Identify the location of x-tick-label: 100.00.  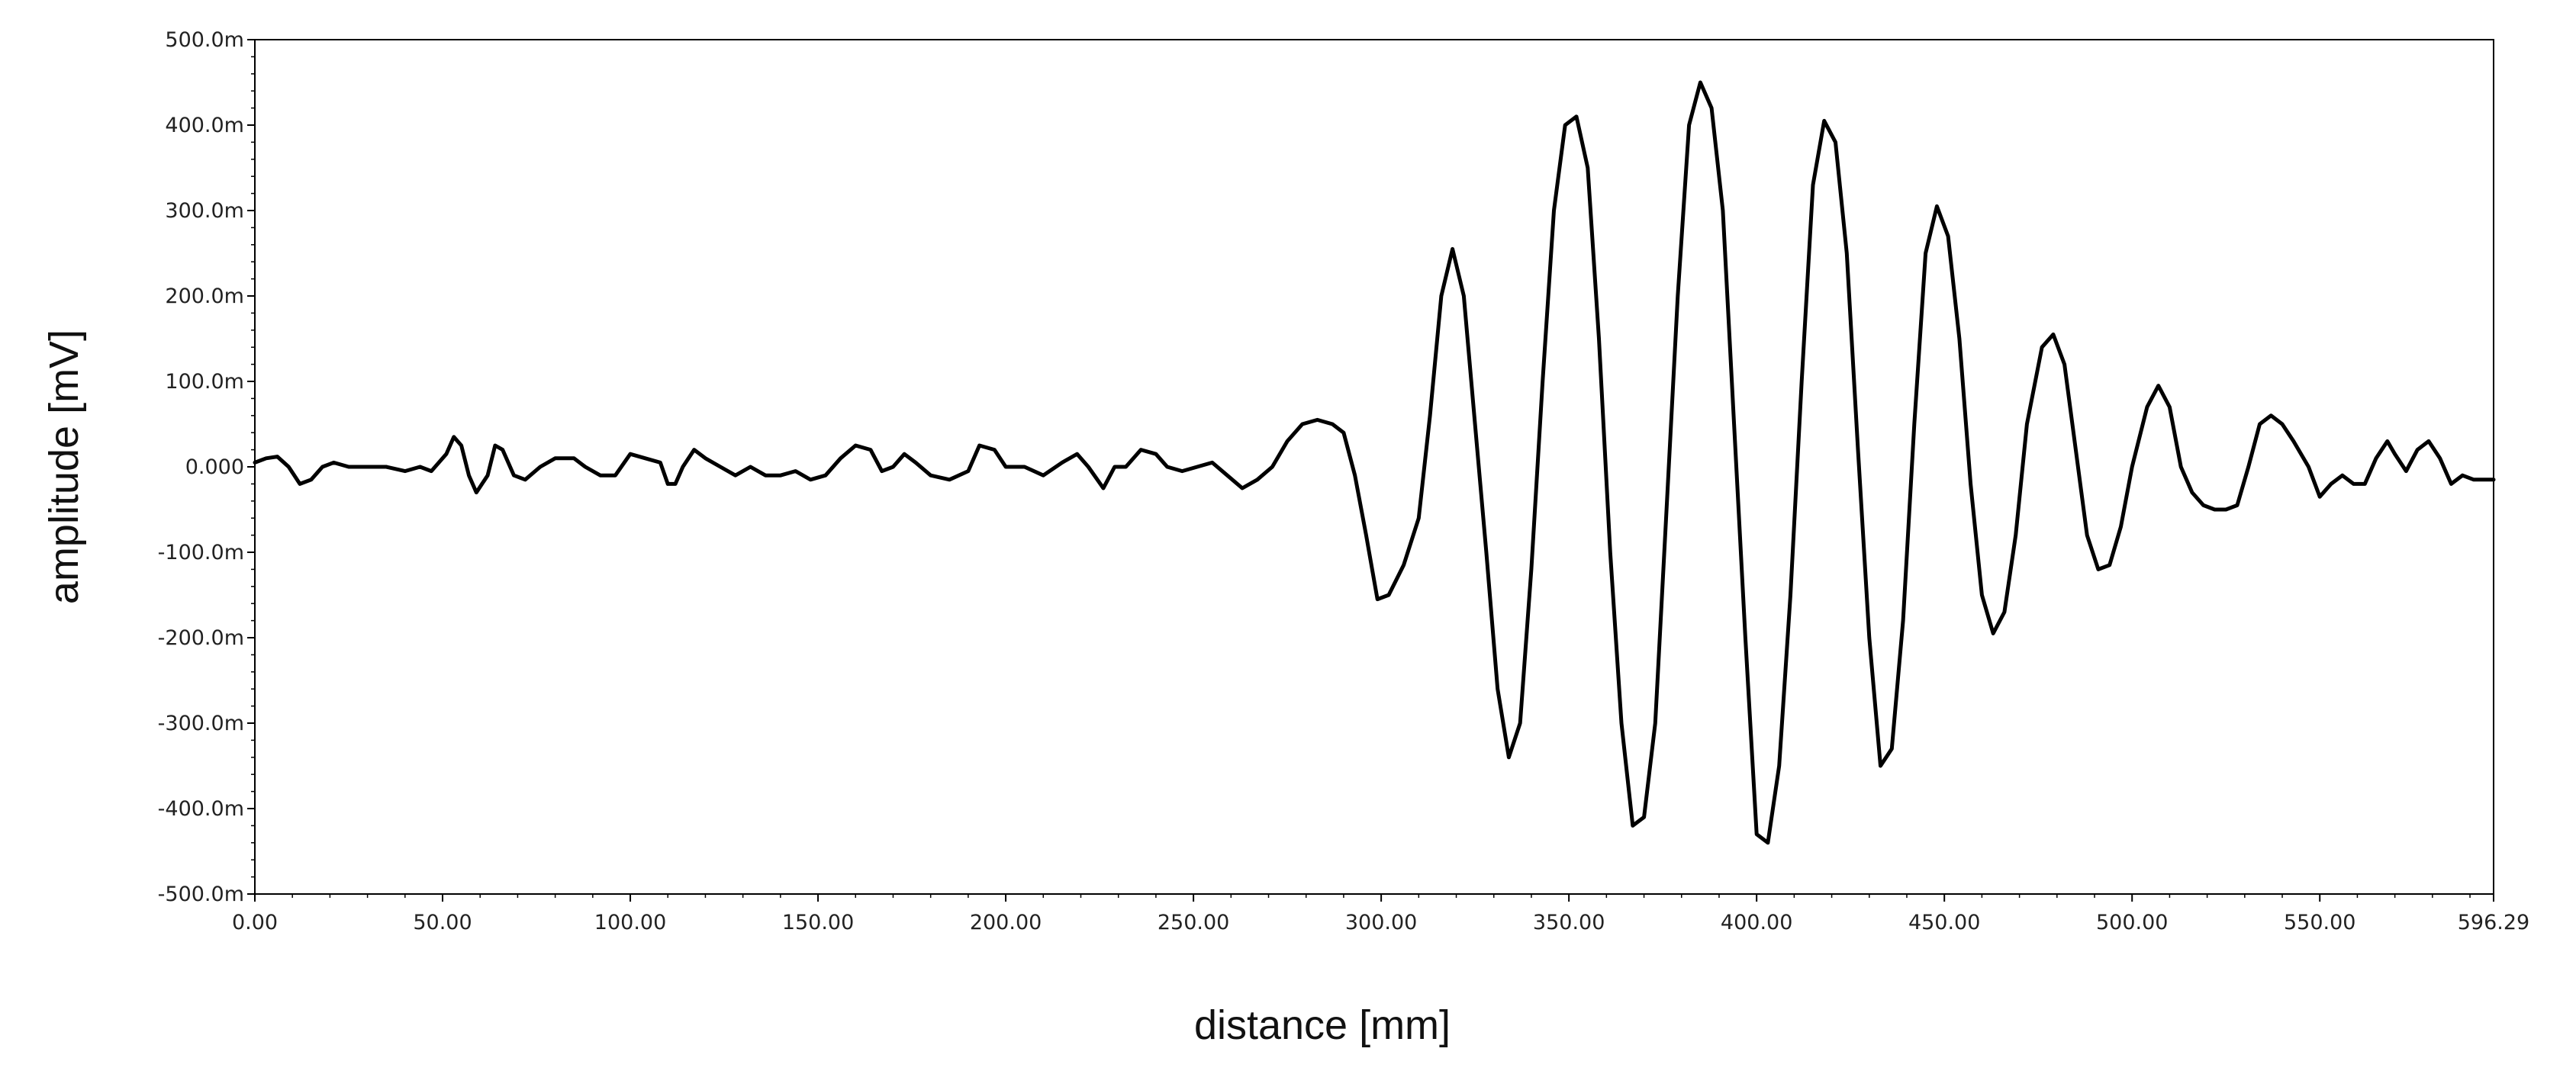
(630, 923).